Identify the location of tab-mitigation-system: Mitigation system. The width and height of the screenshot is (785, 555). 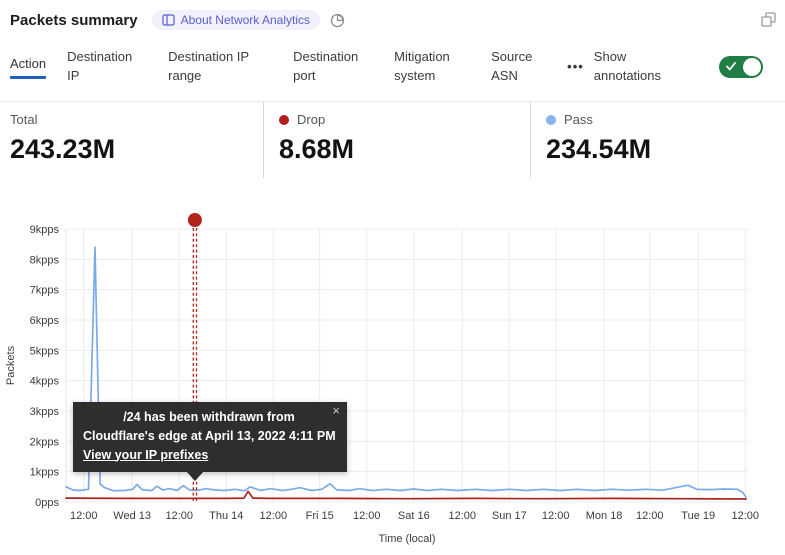
(422, 66).